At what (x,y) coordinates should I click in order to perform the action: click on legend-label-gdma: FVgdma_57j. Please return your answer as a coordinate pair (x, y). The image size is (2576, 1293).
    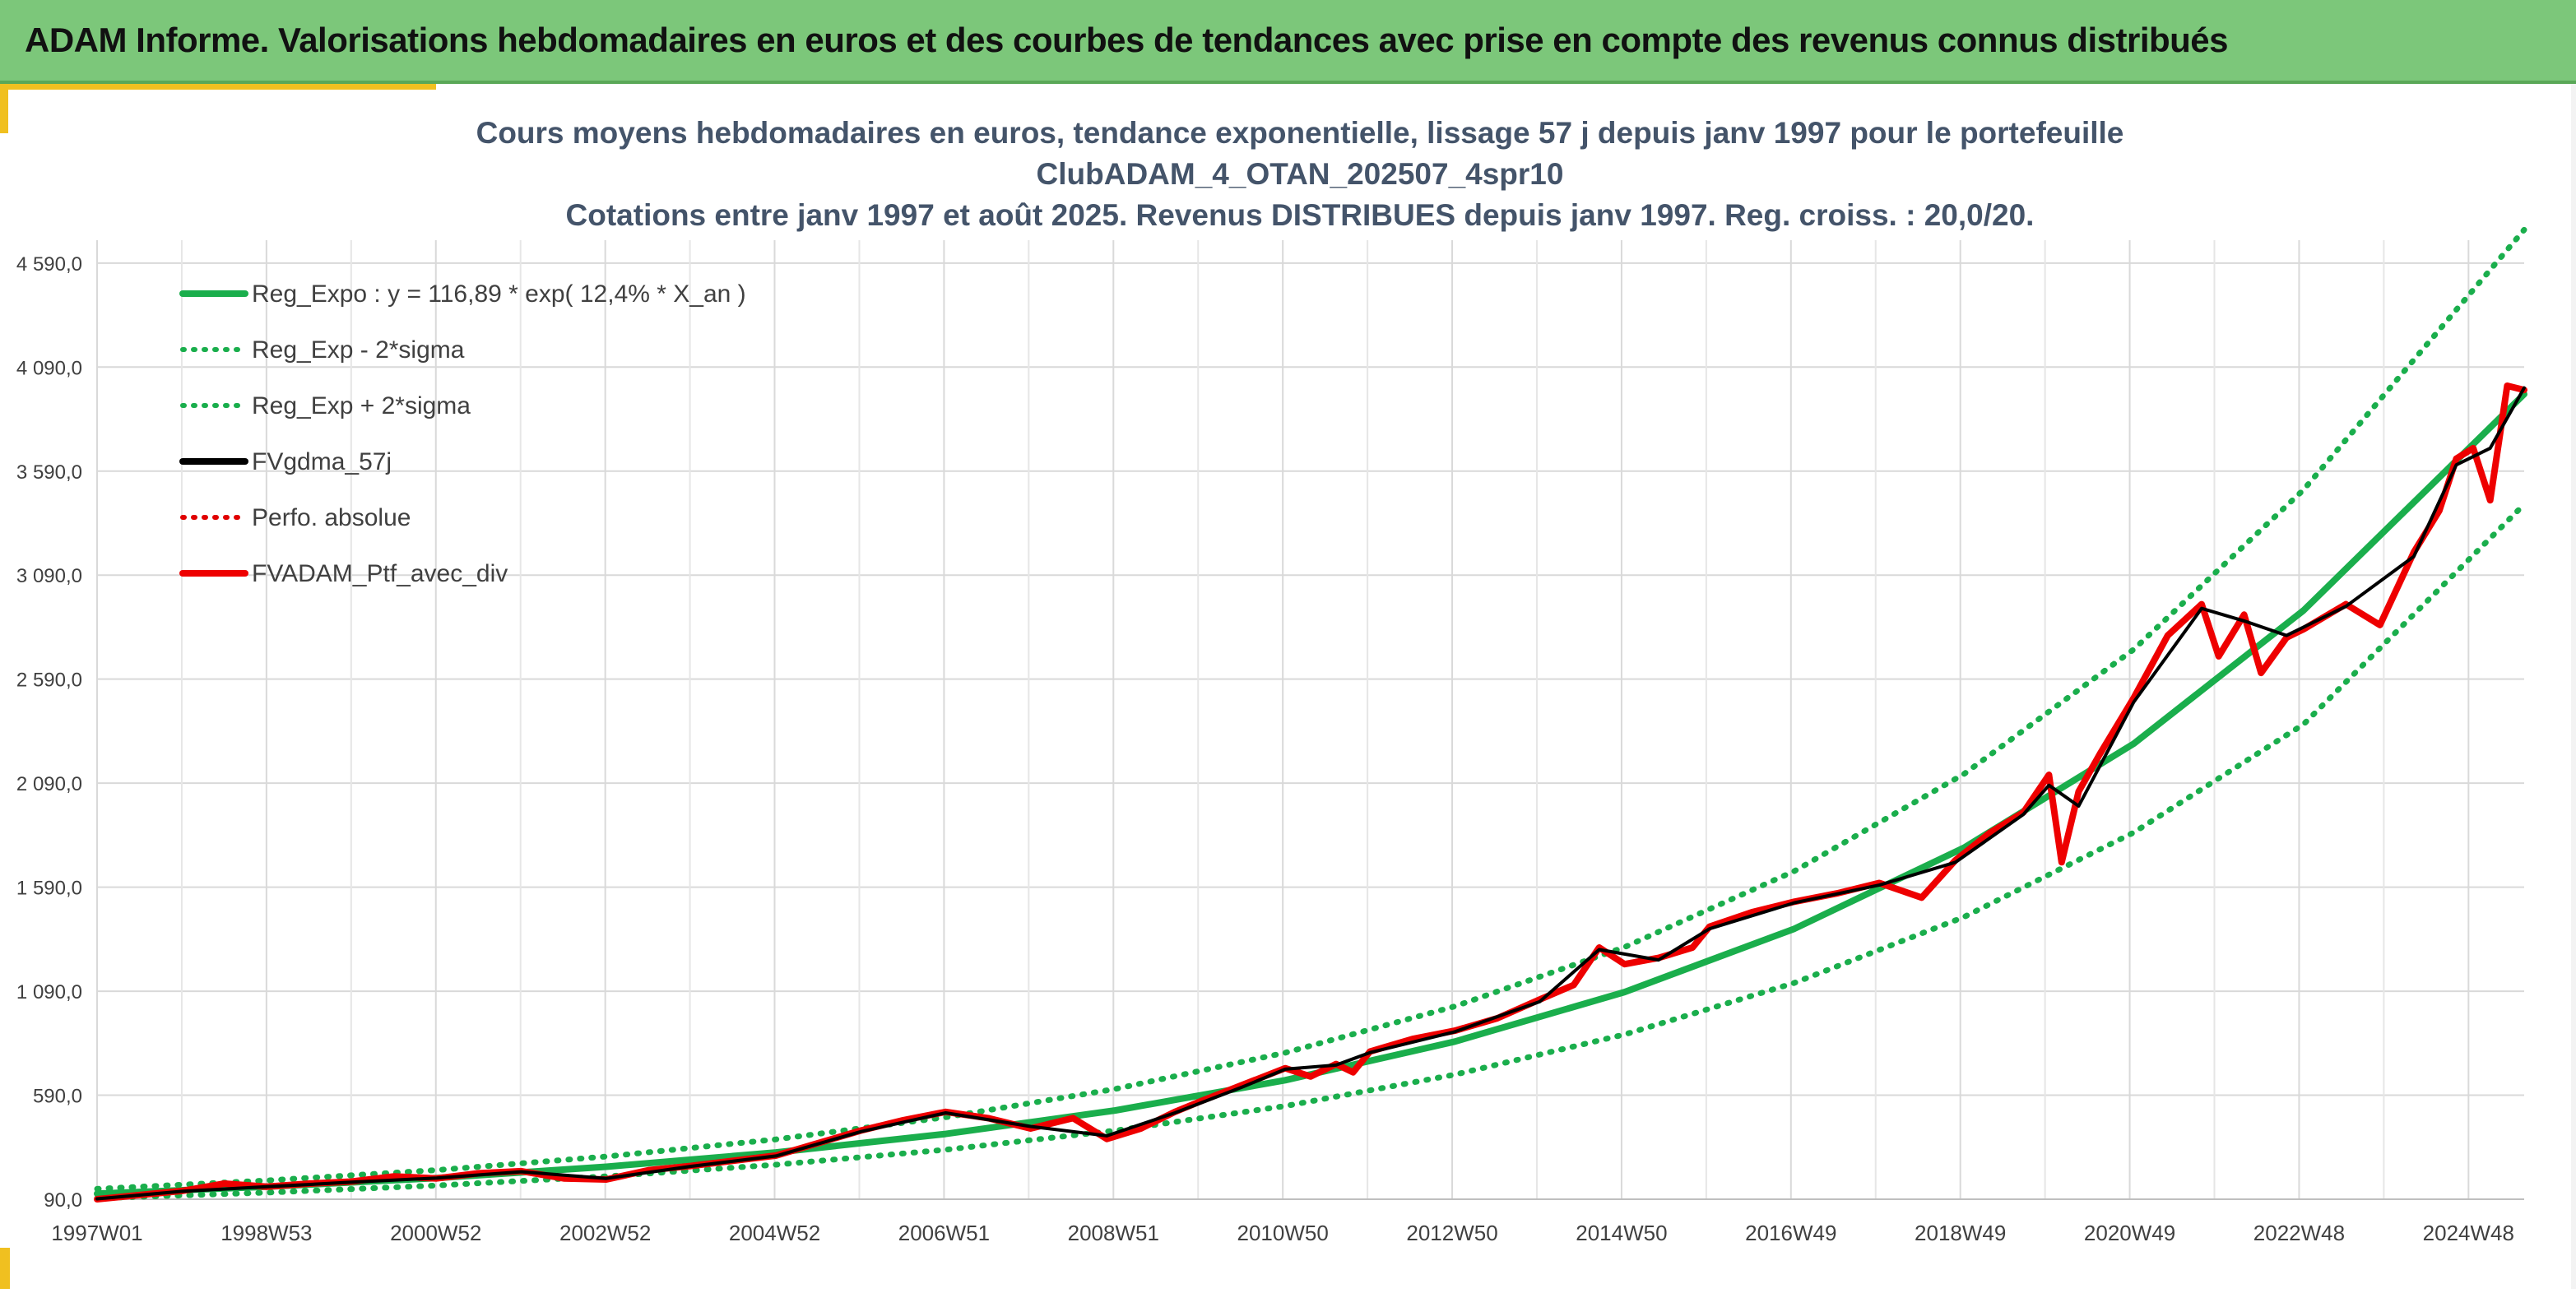
    Looking at the image, I should click on (322, 461).